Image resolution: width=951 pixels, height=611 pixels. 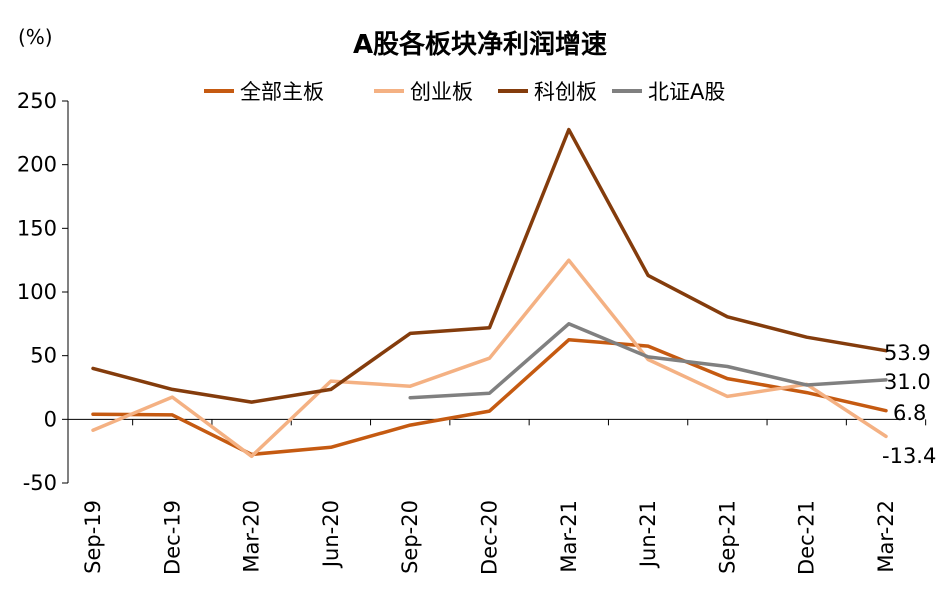 What do you see at coordinates (93, 537) in the screenshot?
I see `x-tick-label: Sep-19` at bounding box center [93, 537].